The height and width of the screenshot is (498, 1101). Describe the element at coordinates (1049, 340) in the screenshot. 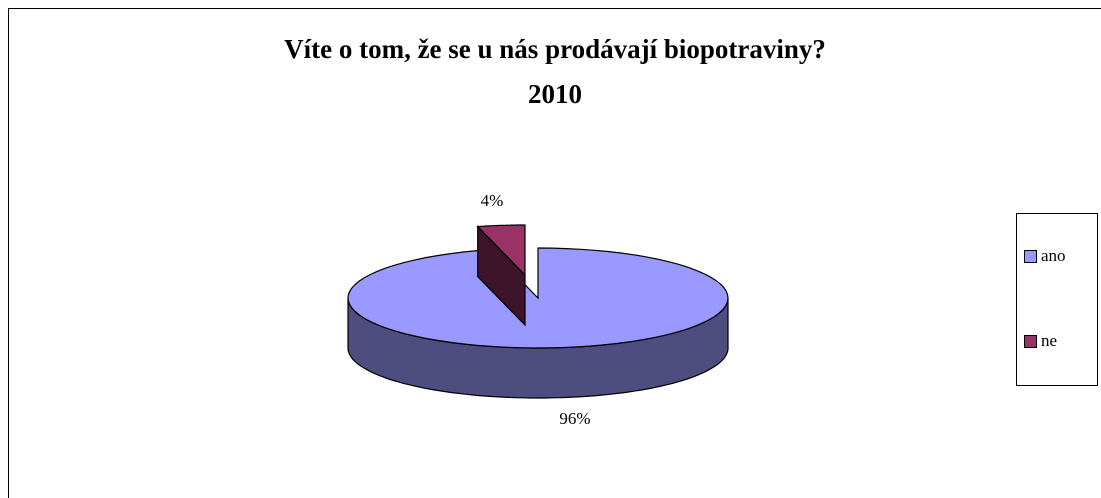

I see `legend-label: ne` at that location.